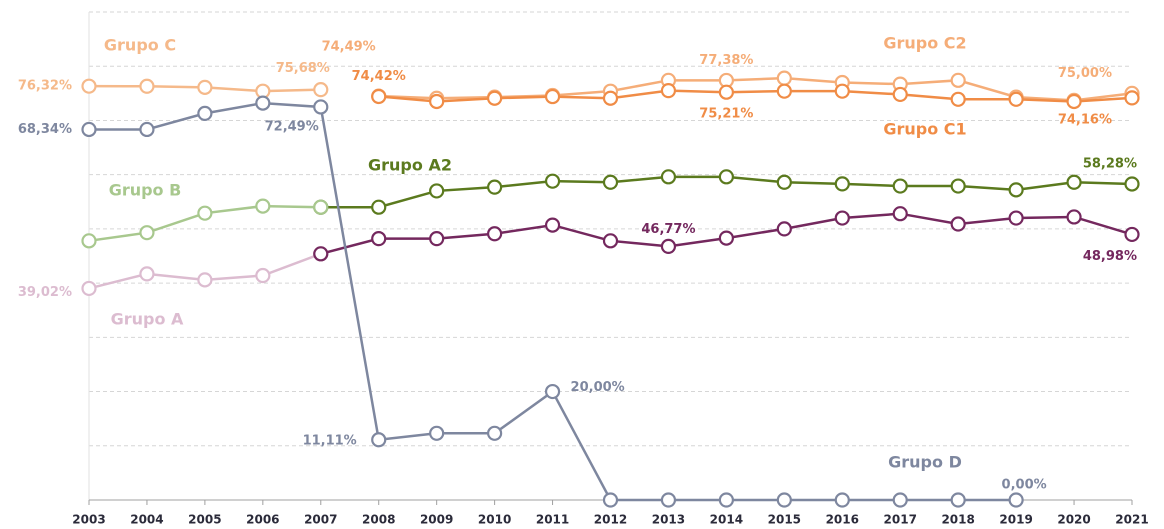 Image resolution: width=1164 pixels, height=529 pixels. What do you see at coordinates (204, 520) in the screenshot?
I see `x-tick-label: 2005` at bounding box center [204, 520].